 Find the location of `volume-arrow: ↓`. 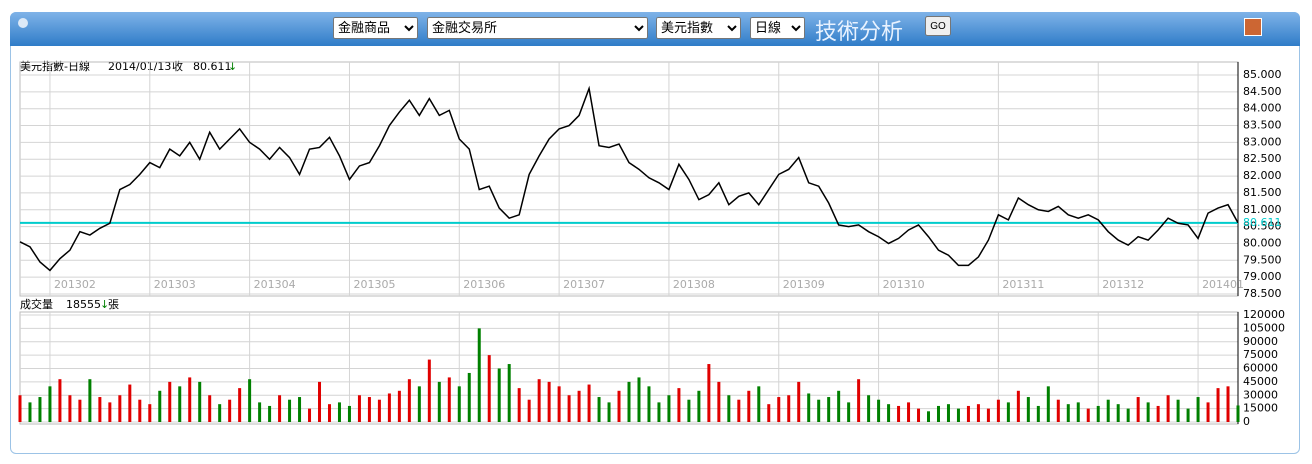

volume-arrow: ↓ is located at coordinates (104, 304).